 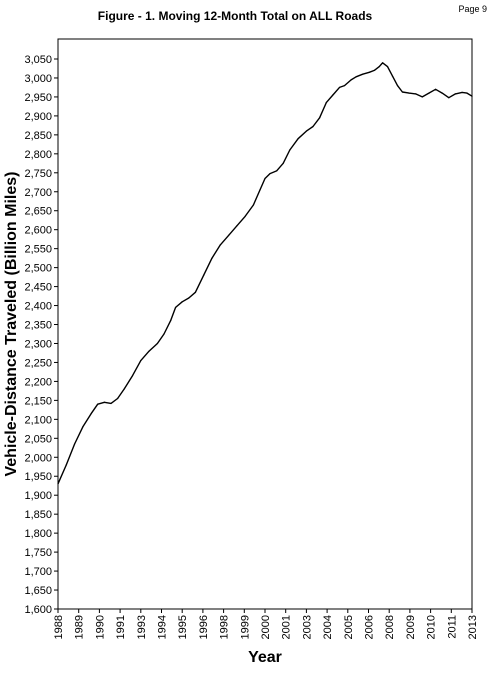 I want to click on y-tick-label: 2,500, so click(x=38, y=269).